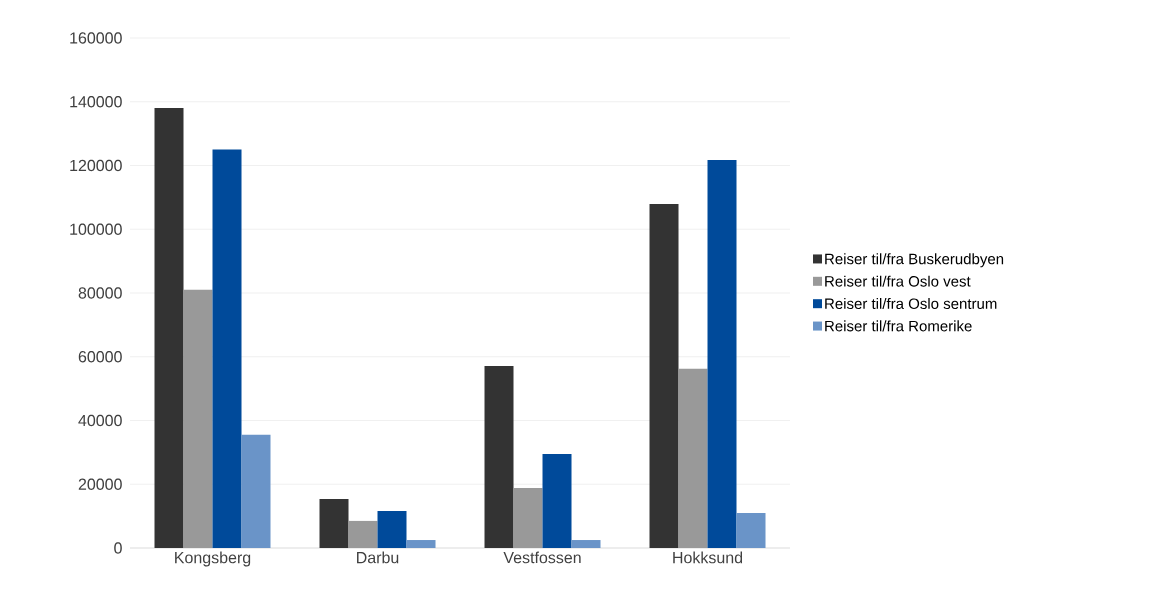 The width and height of the screenshot is (1150, 598). Describe the element at coordinates (708, 557) in the screenshot. I see `x-tick-label: Hokksund` at that location.